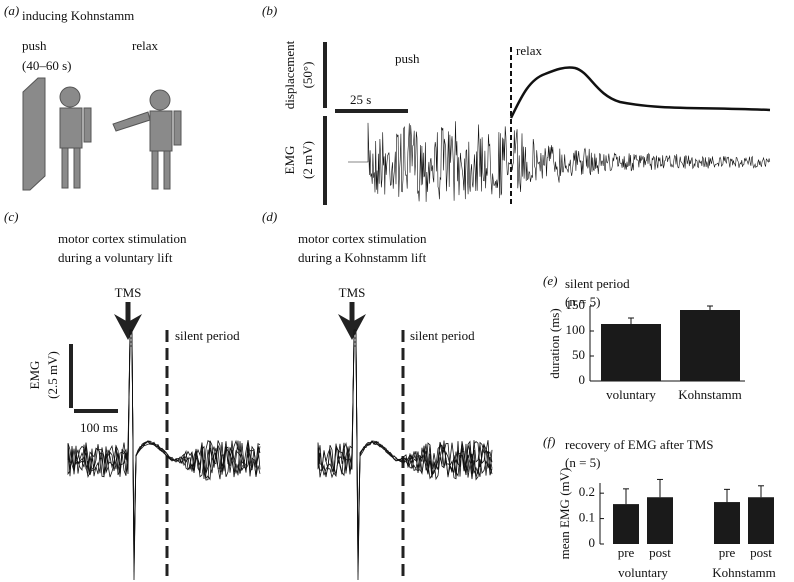 The height and width of the screenshot is (582, 794). Describe the element at coordinates (744, 572) in the screenshot. I see `group-label: Kohnstamm` at that location.